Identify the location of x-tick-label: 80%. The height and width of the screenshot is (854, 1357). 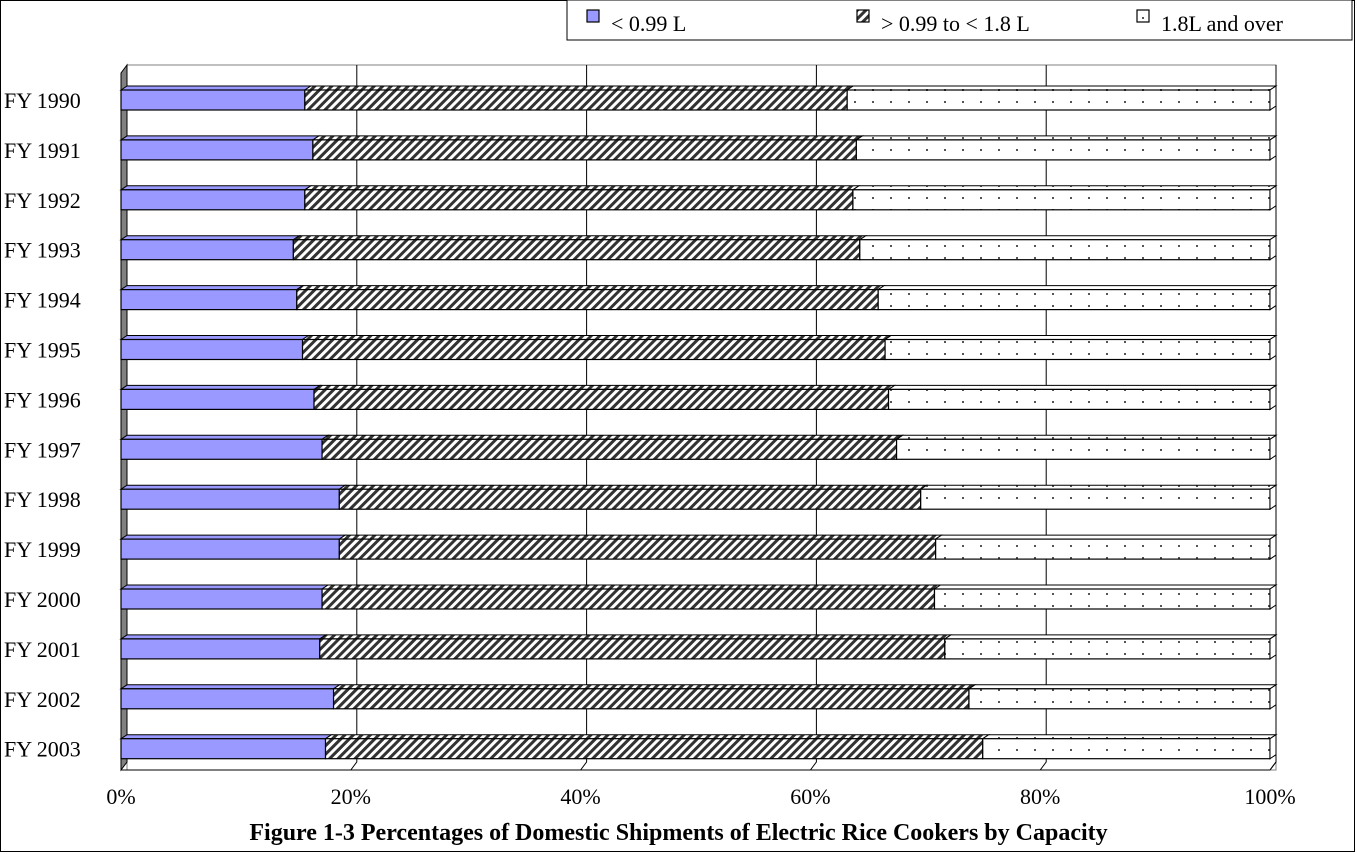
(1040, 796).